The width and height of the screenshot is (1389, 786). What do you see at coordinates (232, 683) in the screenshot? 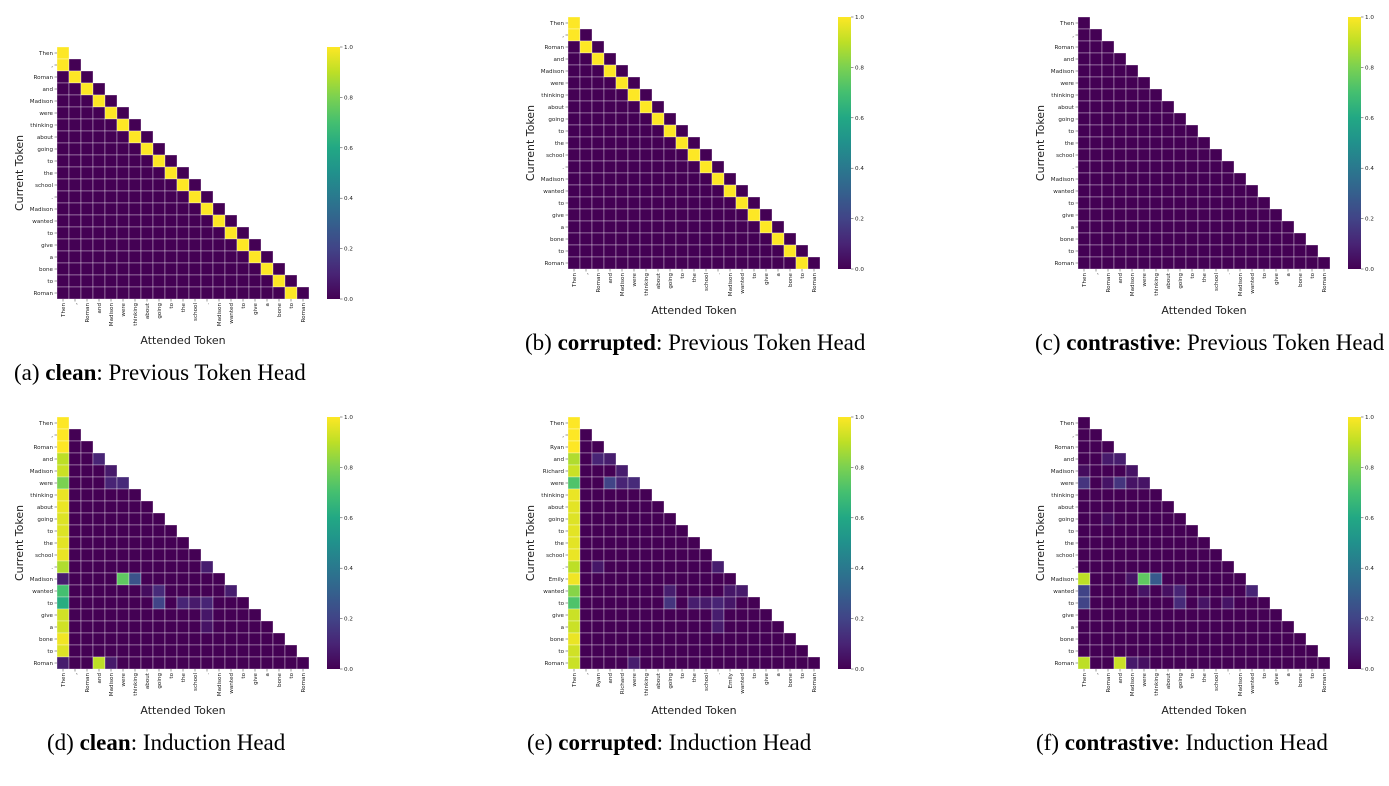
I see `x-tick-label: wanted` at bounding box center [232, 683].